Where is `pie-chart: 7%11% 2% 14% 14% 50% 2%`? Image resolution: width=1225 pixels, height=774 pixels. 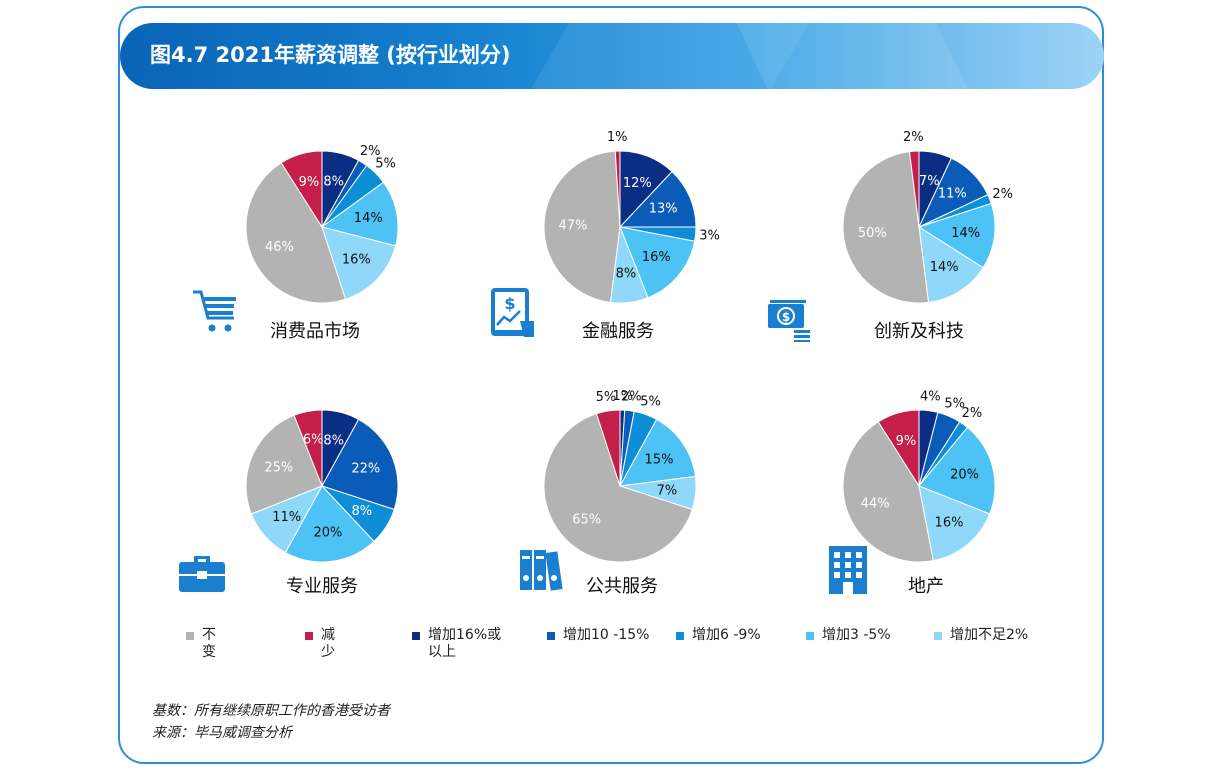
pie-chart: 7%11% 2% 14% 14% 50% 2% is located at coordinates (927, 217).